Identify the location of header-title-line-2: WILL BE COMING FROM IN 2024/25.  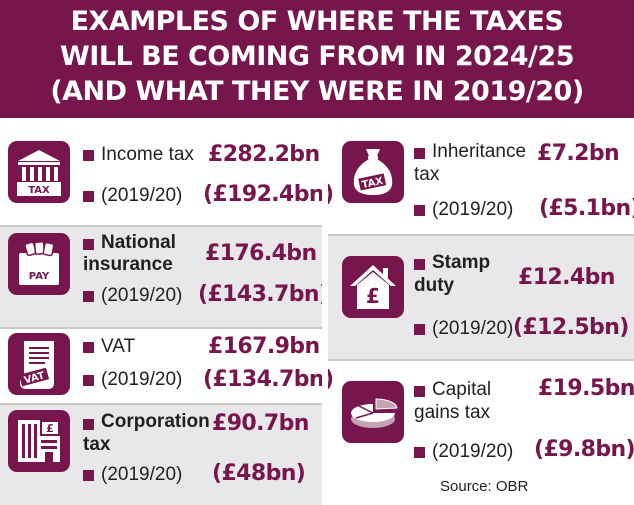
(317, 56).